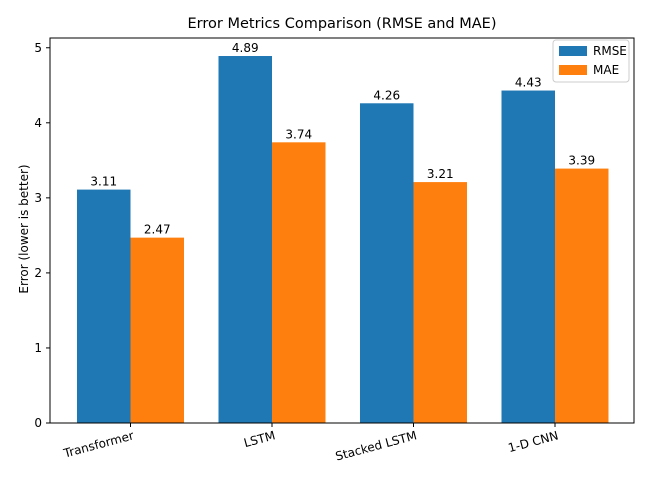 The image size is (652, 486). Describe the element at coordinates (440, 174) in the screenshot. I see `data-label-mae-stacked-lstm: 3.21` at that location.